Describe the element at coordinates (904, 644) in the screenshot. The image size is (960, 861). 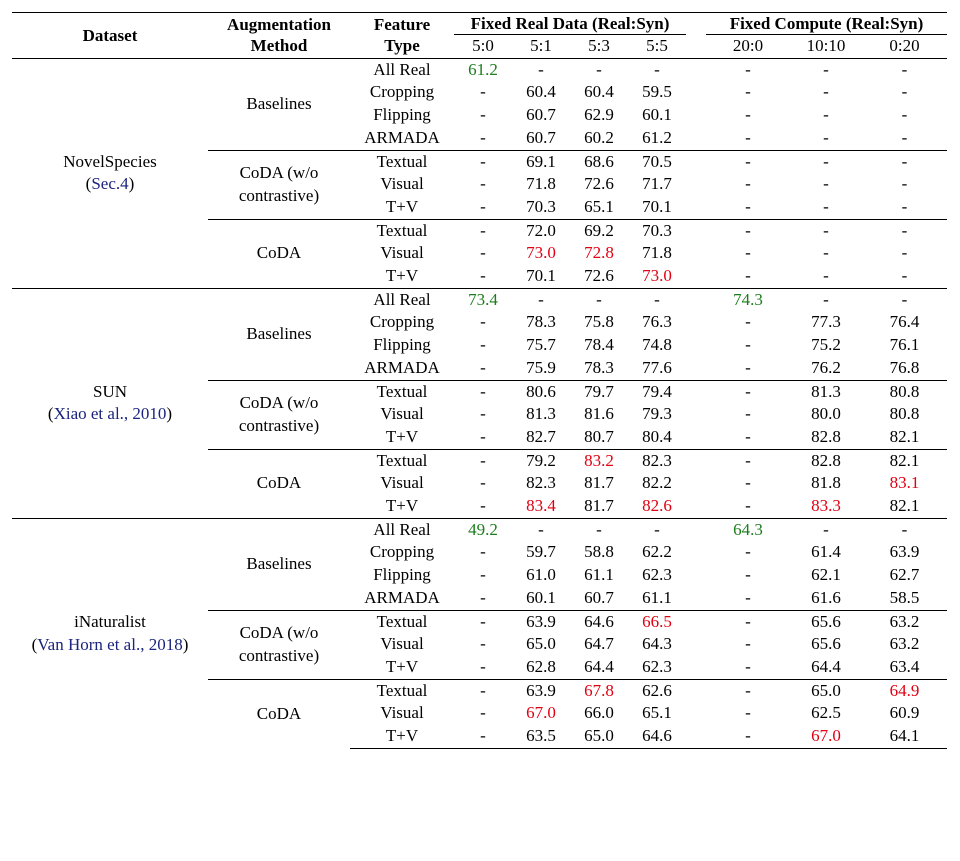
I see `fixed-compute-value-cell: 63.2` at that location.